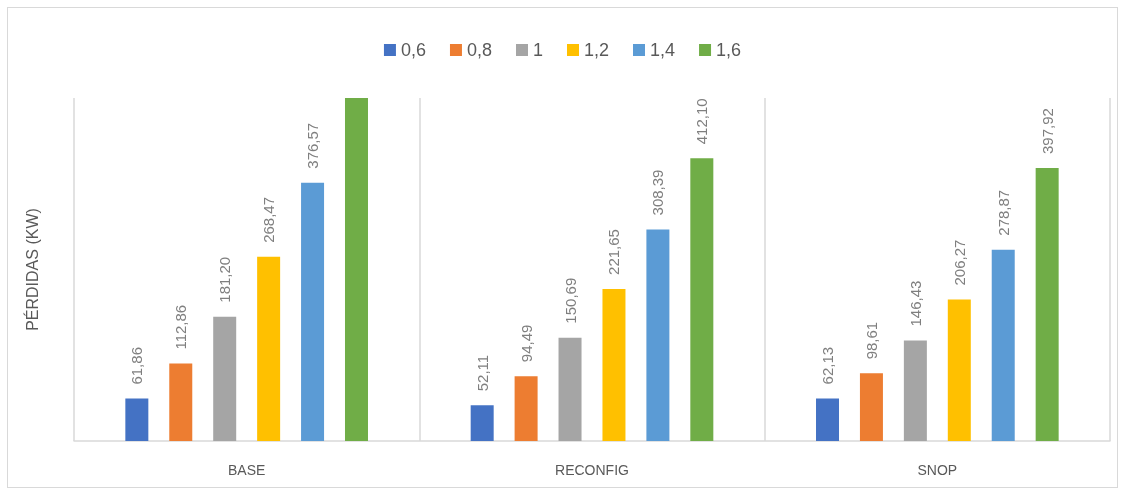 The image size is (1125, 495). I want to click on legend-label: 1,4, so click(663, 50).